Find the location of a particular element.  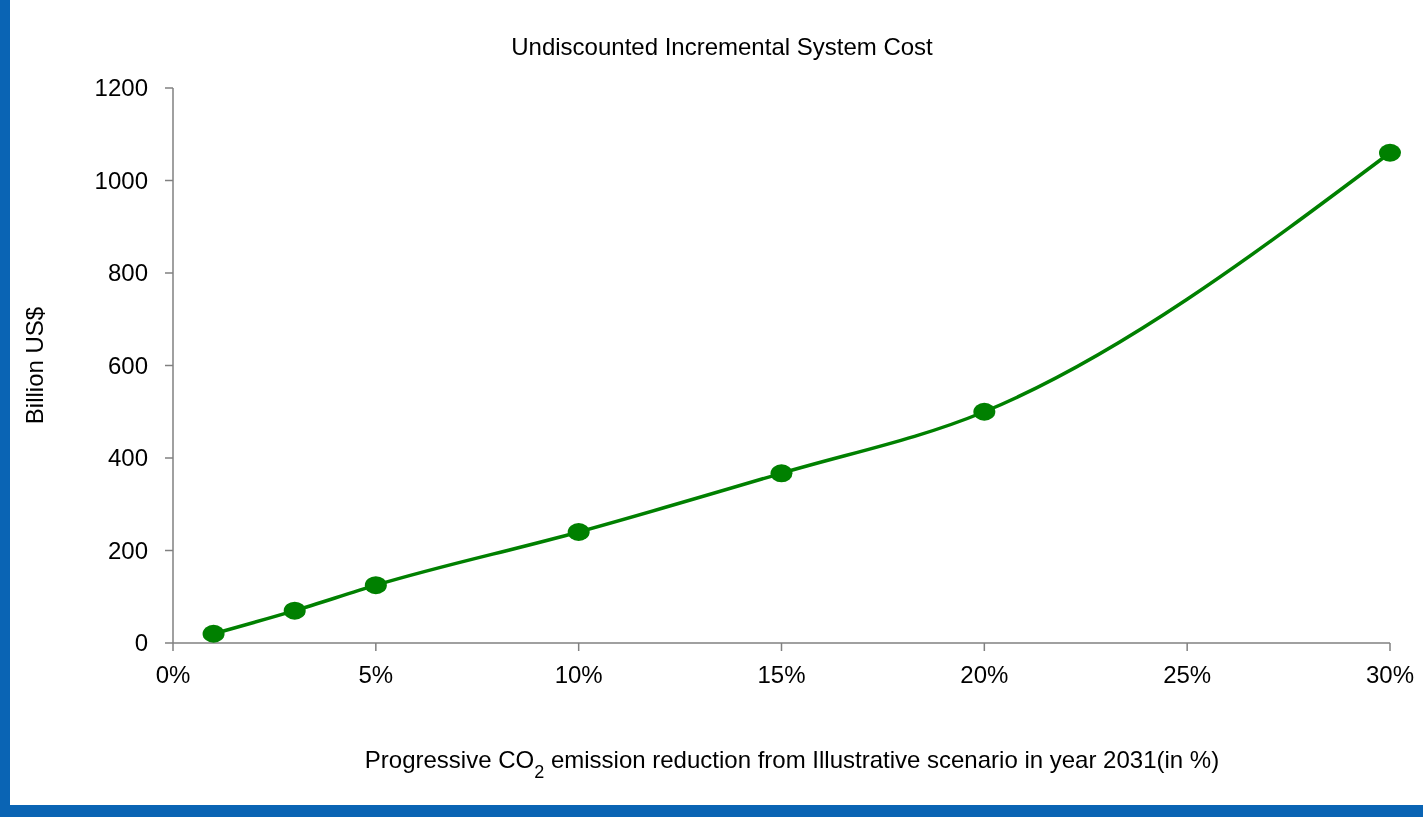

y-axis-title: Billion US$ is located at coordinates (34, 365).